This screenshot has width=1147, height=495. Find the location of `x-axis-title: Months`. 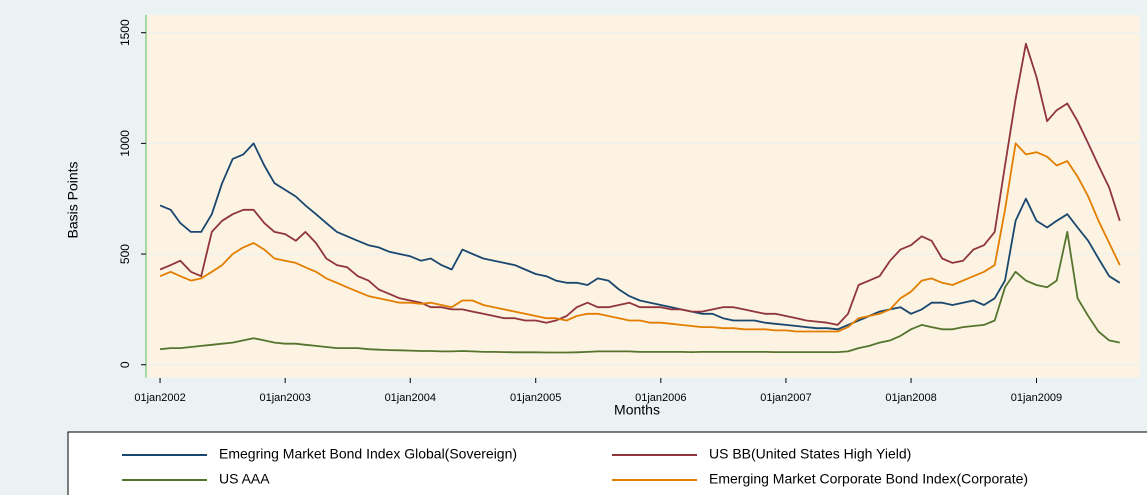

x-axis-title: Months is located at coordinates (637, 410).